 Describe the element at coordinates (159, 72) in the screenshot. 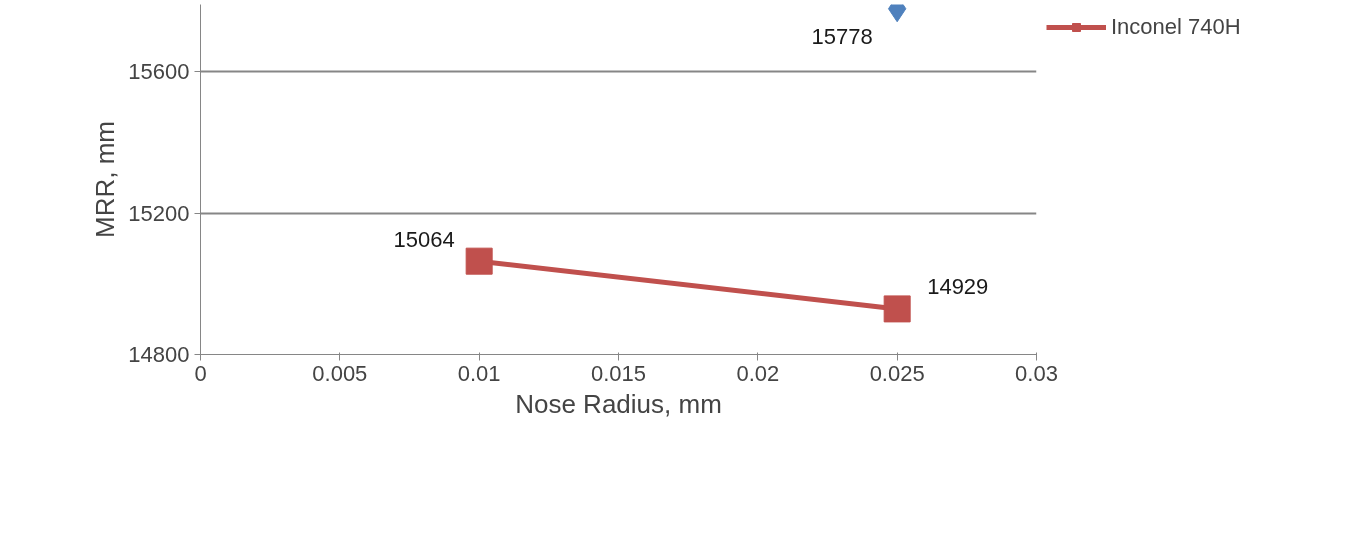

I see `y-tick-label: 15600` at that location.